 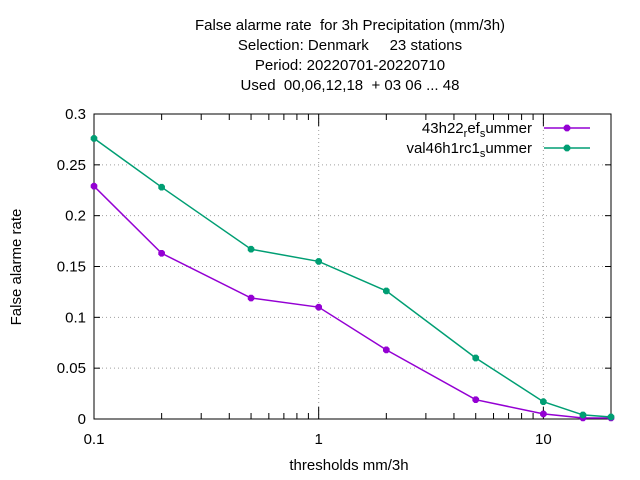 What do you see at coordinates (350, 85) in the screenshot?
I see `title-line-4: Used 00,06,12,18 + 03 06 ... 48` at bounding box center [350, 85].